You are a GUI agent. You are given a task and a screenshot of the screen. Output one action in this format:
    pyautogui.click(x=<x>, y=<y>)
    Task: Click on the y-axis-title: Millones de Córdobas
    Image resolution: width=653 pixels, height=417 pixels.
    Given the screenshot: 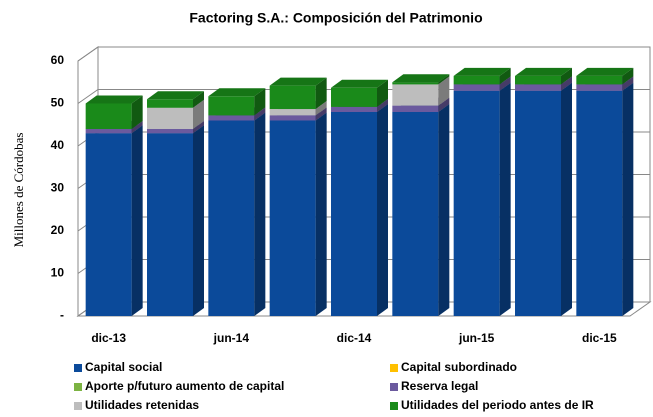 What is the action you would take?
    pyautogui.click(x=18, y=190)
    